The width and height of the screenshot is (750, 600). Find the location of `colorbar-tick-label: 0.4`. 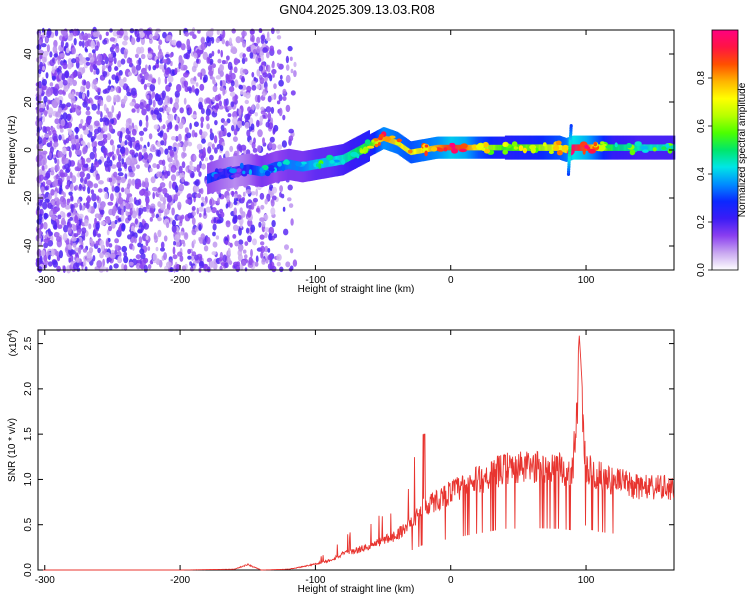

colorbar-tick-label: 0.4 is located at coordinates (701, 174).